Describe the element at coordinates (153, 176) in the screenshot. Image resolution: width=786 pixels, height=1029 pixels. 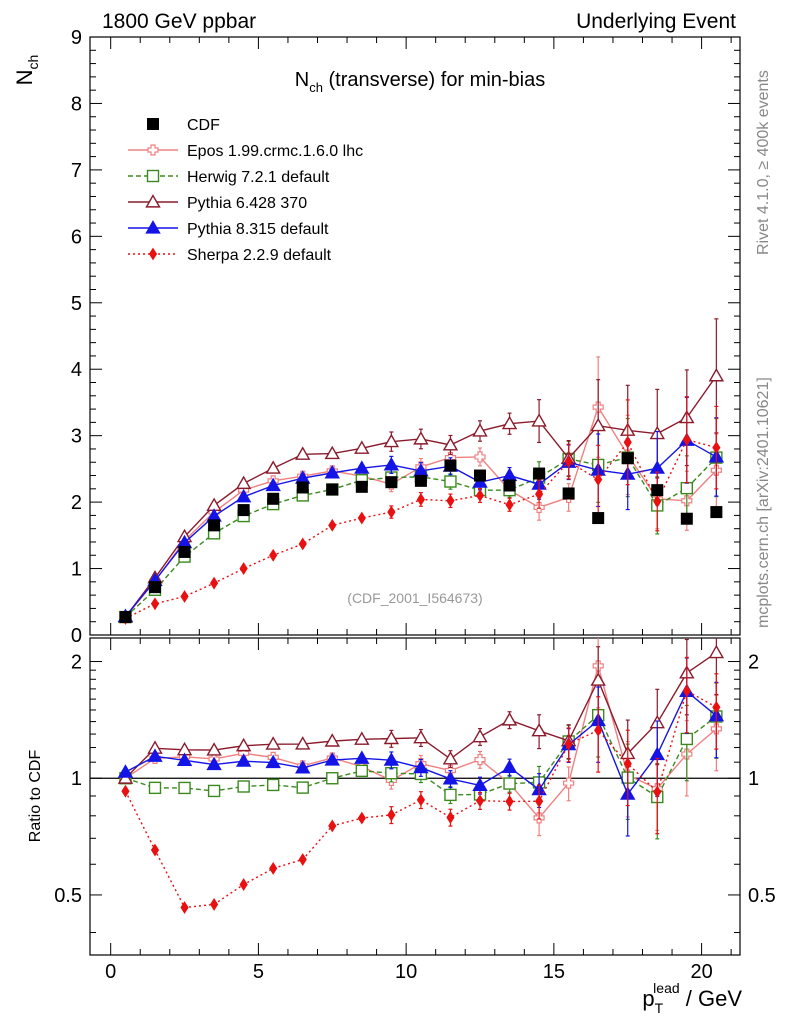
I see `legend-herwig-marker` at that location.